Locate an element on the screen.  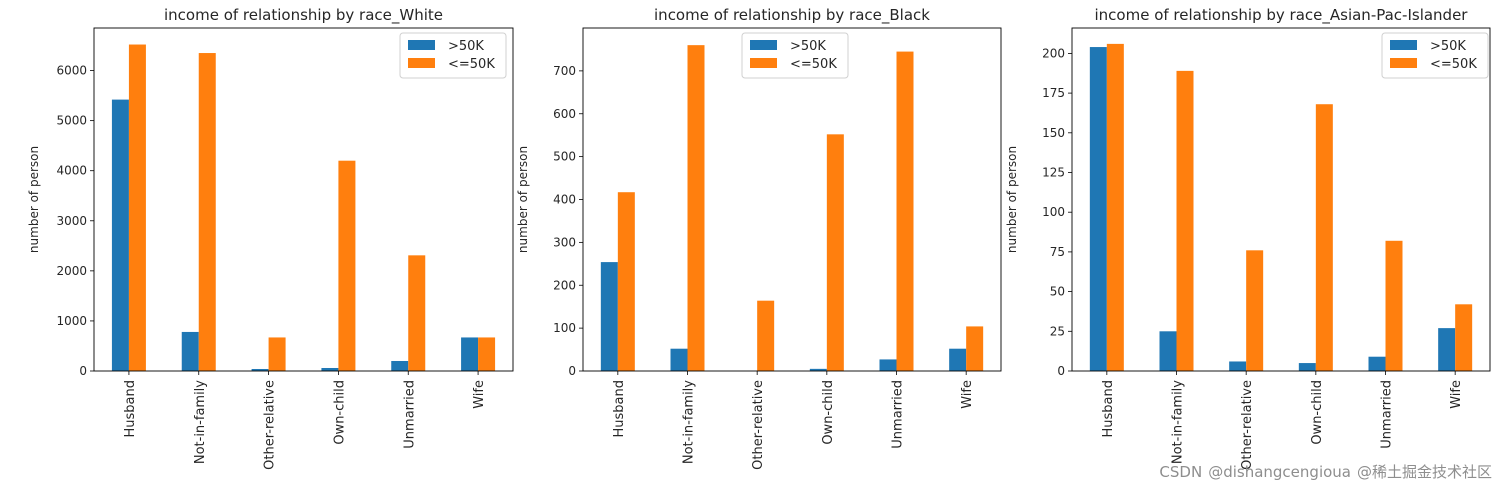
y-tick-label: 600 is located at coordinates (564, 114).